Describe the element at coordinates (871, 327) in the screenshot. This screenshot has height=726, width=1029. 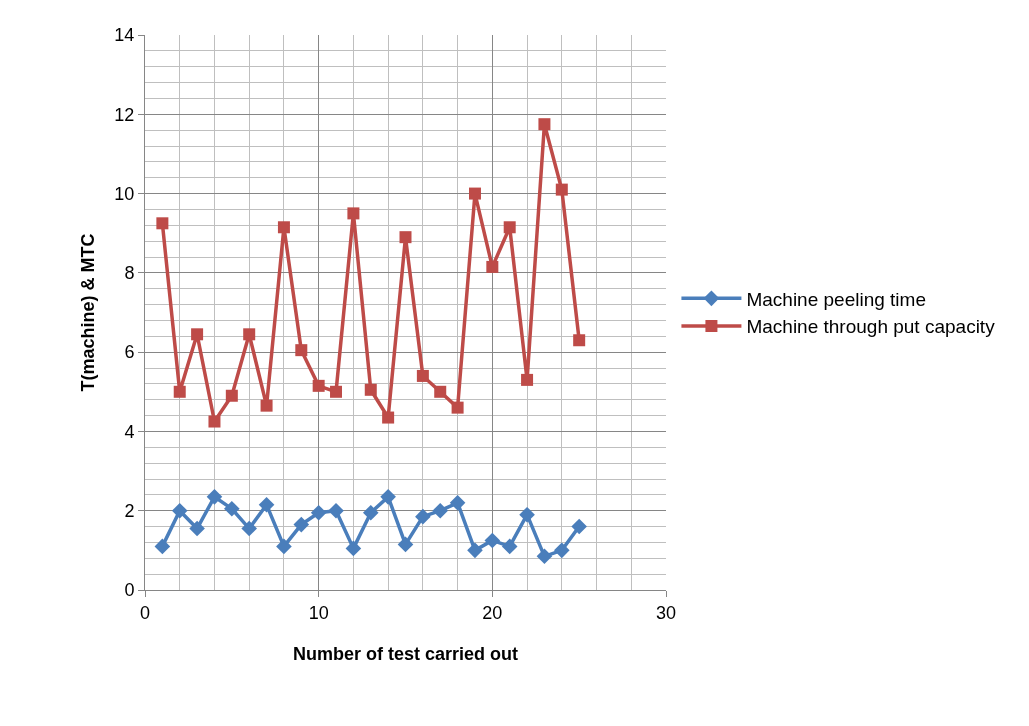
I see `legend-label: Machine through put capacity` at that location.